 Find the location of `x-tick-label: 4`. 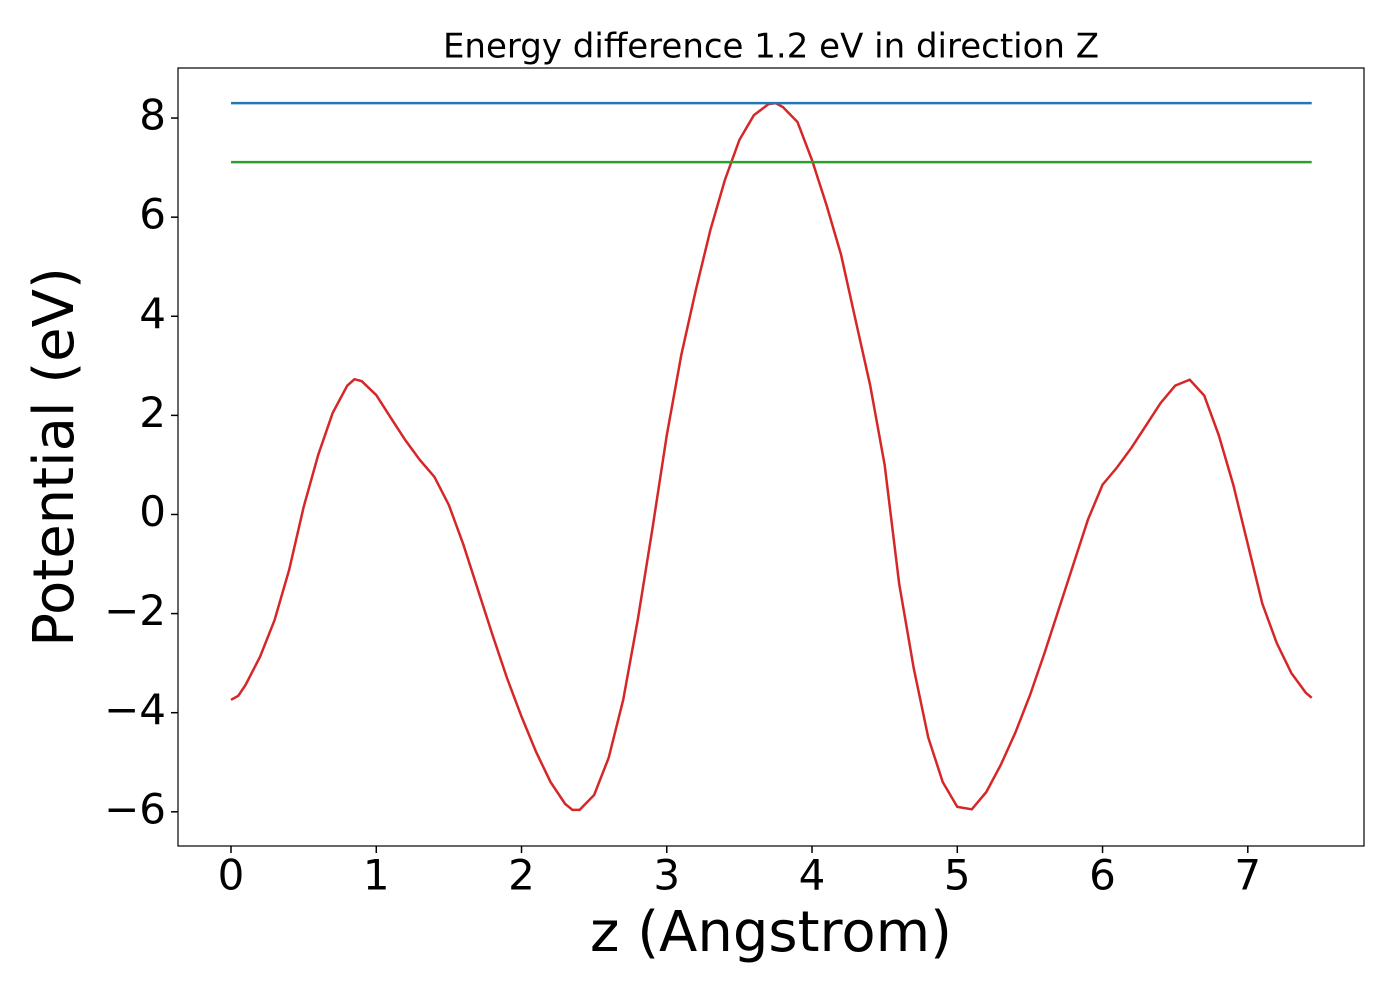

x-tick-label: 4 is located at coordinates (812, 875).